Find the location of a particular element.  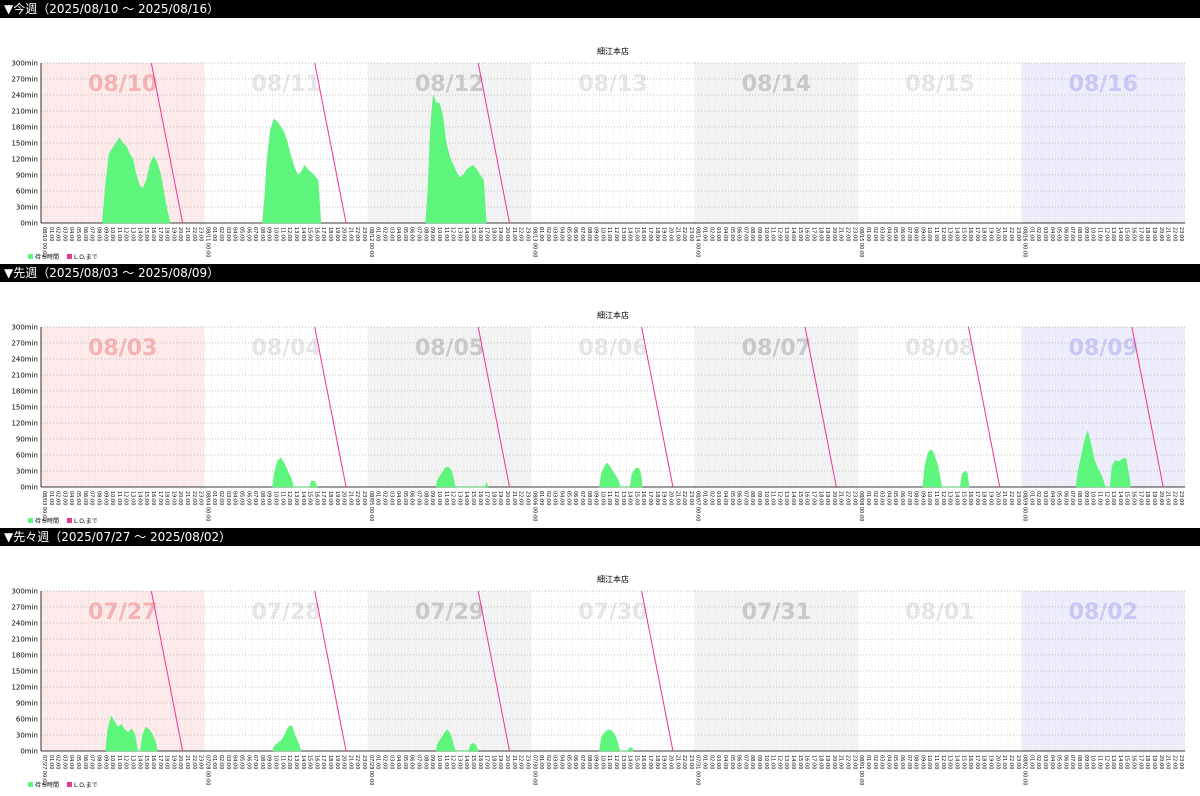

x-tick-label: 12:00 is located at coordinates (616, 498).